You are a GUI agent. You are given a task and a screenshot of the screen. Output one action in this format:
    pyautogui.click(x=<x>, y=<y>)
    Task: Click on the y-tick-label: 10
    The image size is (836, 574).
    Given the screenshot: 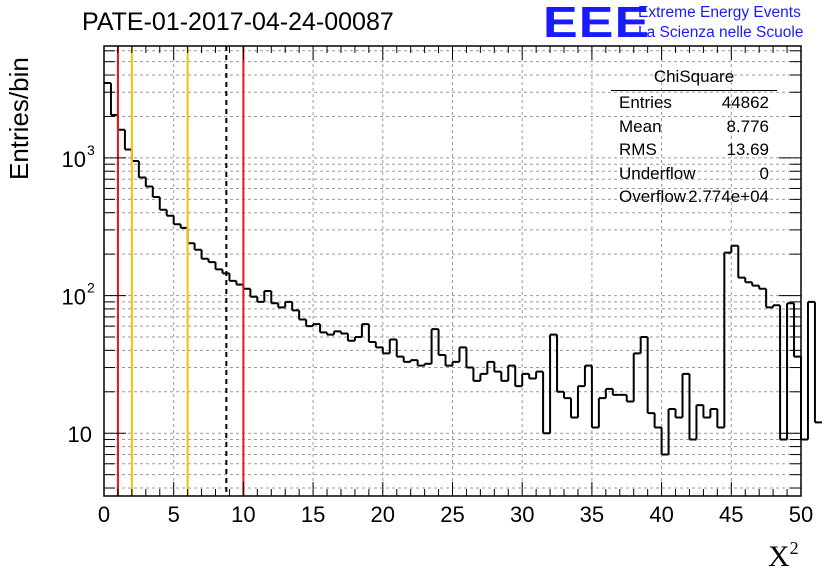 What is the action you would take?
    pyautogui.click(x=80, y=434)
    